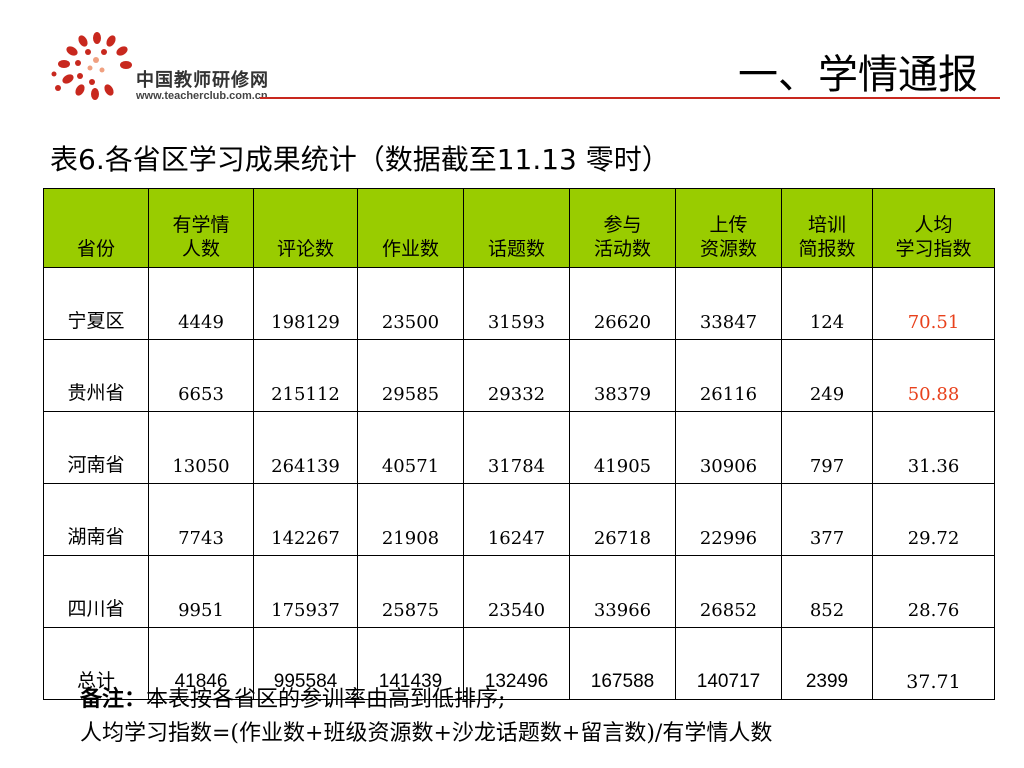  What do you see at coordinates (516, 519) in the screenshot?
I see `topics-cell: 16247` at bounding box center [516, 519].